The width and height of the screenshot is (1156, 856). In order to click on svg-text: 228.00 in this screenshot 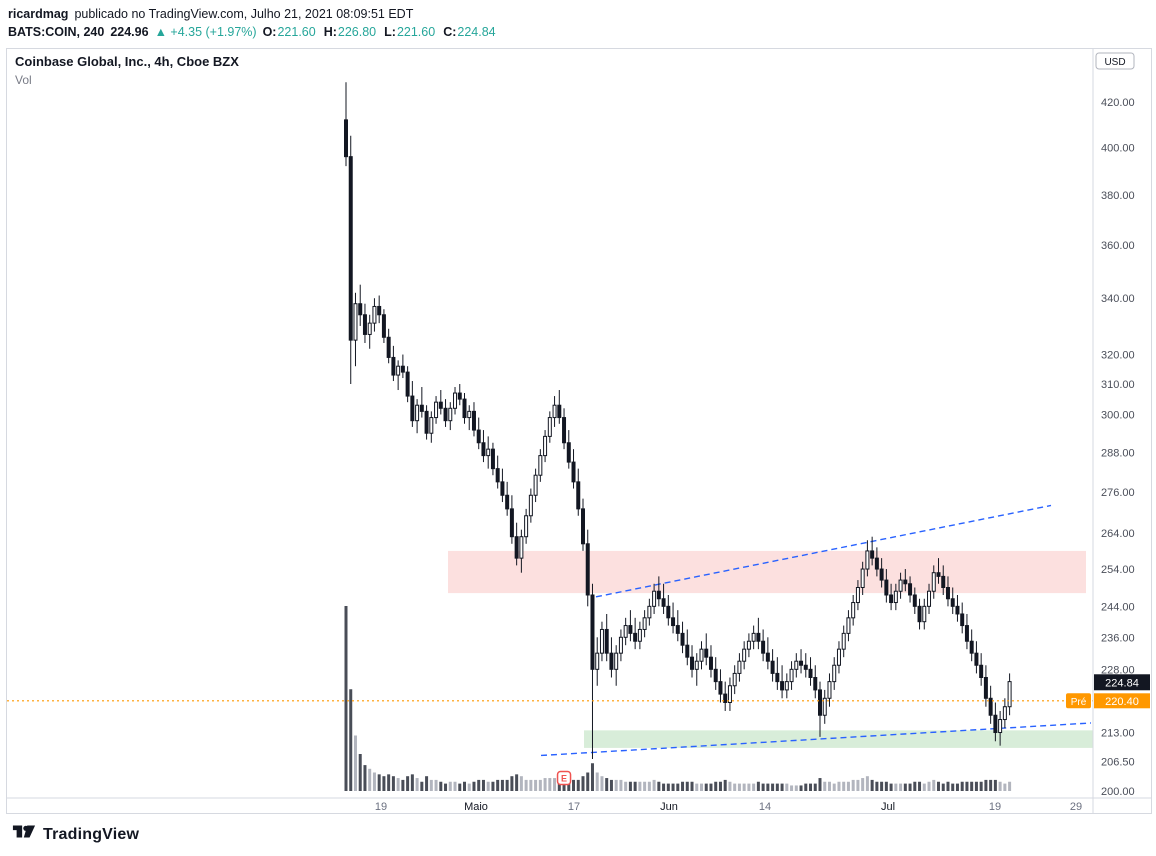, I will do `click(1118, 670)`.